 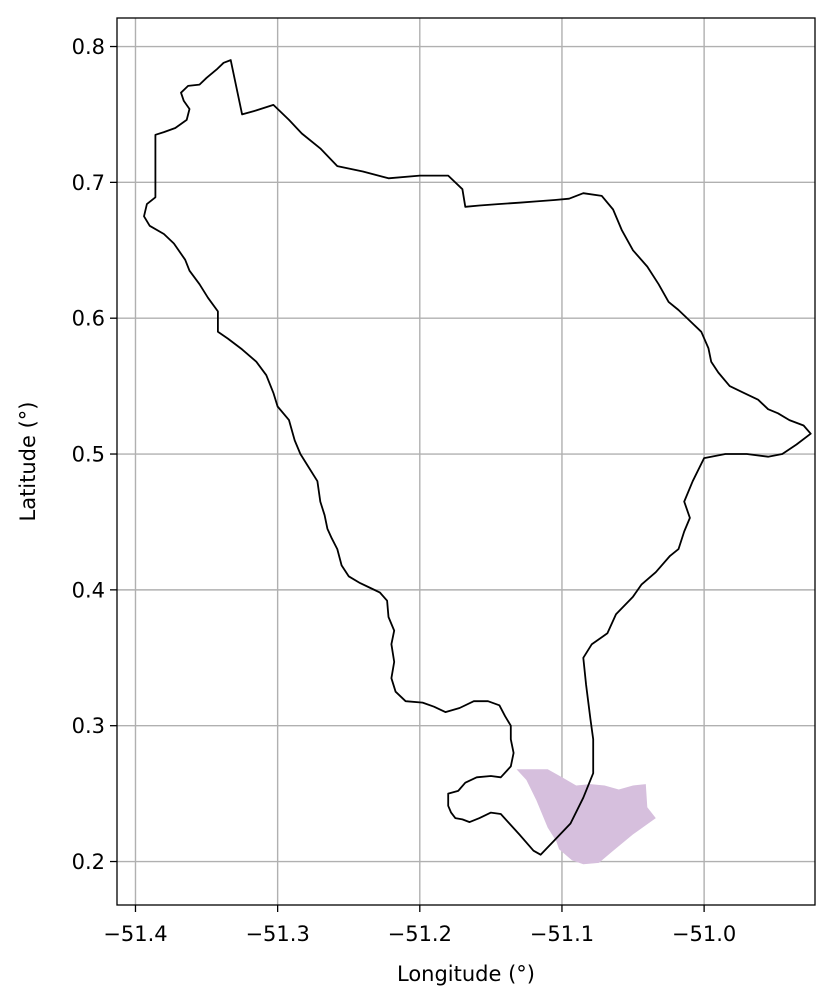 I want to click on y-tick-label: 0.2, so click(x=88, y=862).